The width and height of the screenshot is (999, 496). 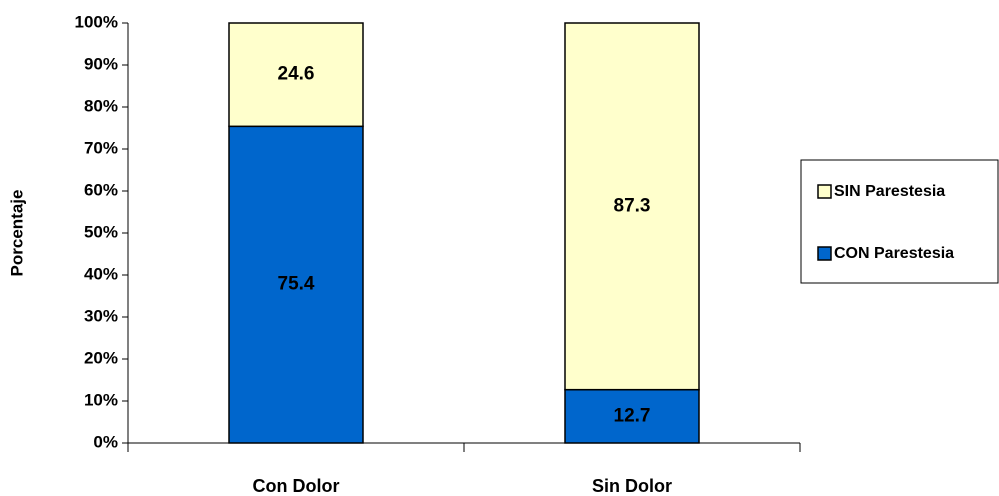 What do you see at coordinates (105, 441) in the screenshot?
I see `y-tick-label: 0%` at bounding box center [105, 441].